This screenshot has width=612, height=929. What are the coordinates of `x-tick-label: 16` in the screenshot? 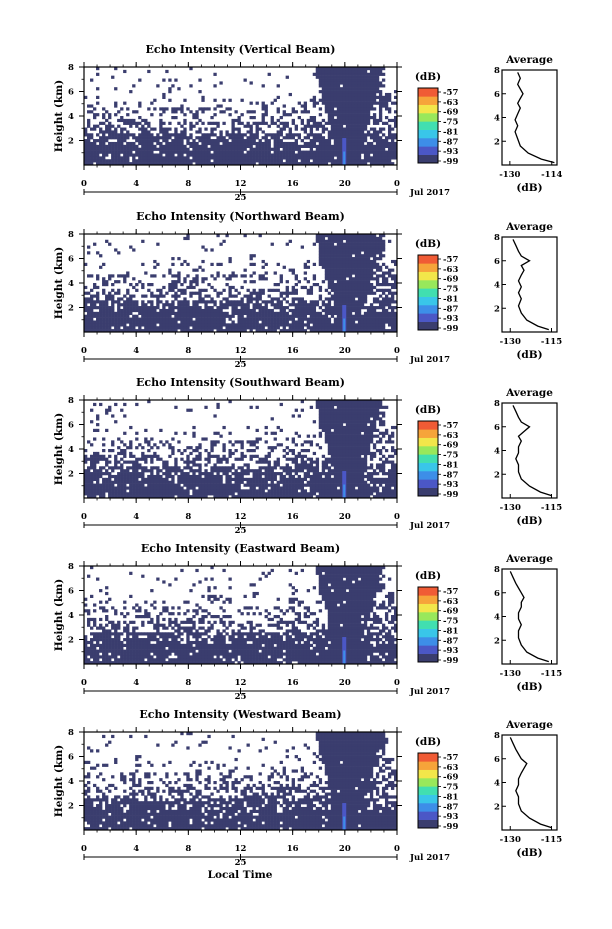 It's located at (293, 184).